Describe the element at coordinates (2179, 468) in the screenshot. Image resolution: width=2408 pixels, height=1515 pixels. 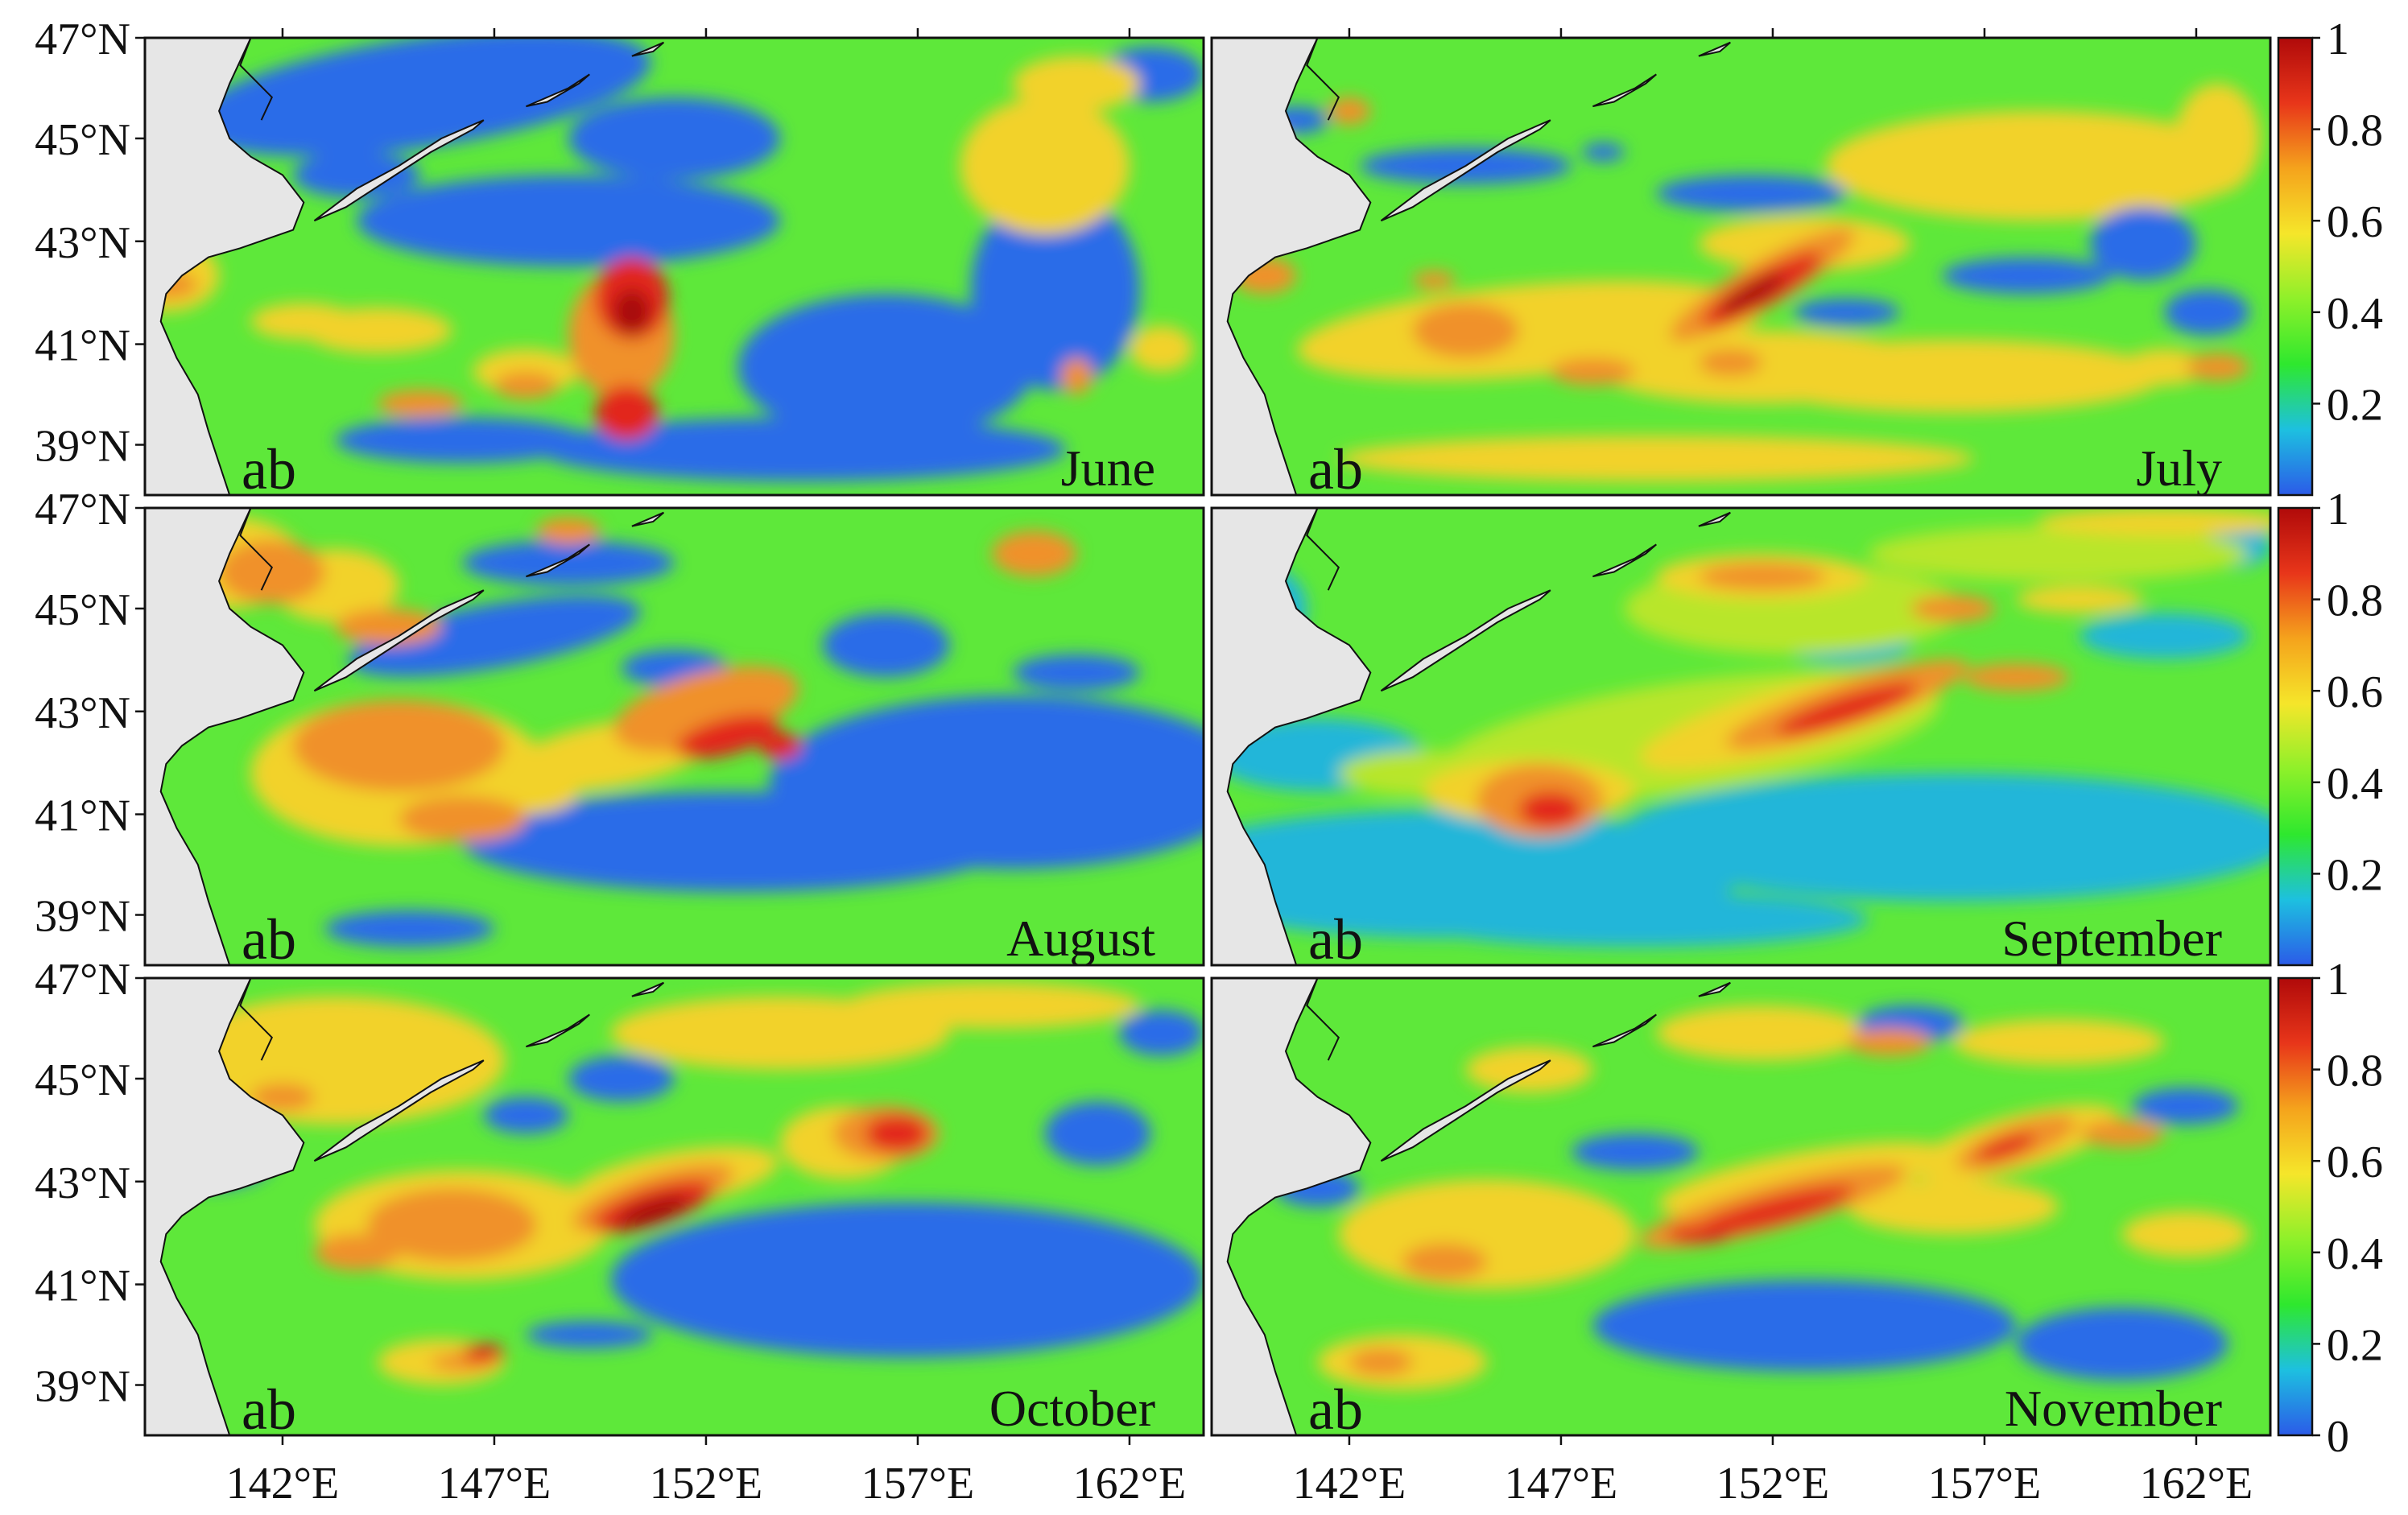
I see `panel-month-label: July` at that location.